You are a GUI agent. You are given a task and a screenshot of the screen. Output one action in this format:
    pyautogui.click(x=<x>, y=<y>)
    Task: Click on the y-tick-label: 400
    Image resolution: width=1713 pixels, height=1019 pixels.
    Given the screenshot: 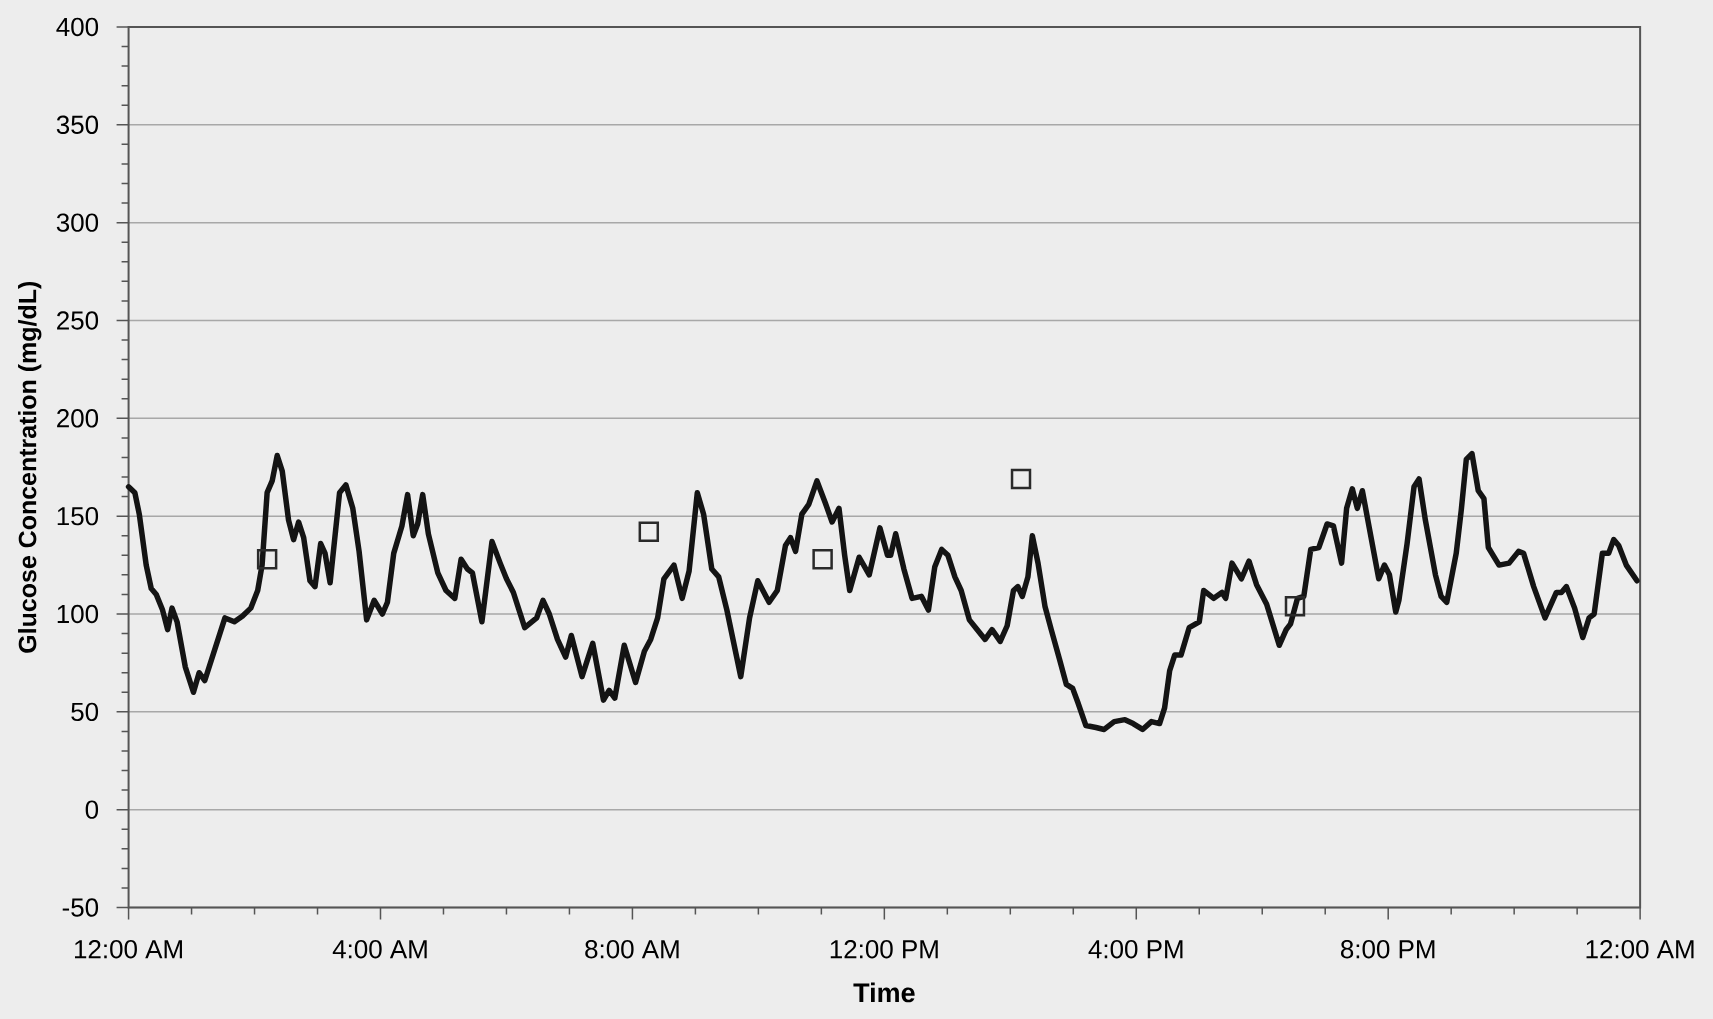 What is the action you would take?
    pyautogui.click(x=77, y=26)
    